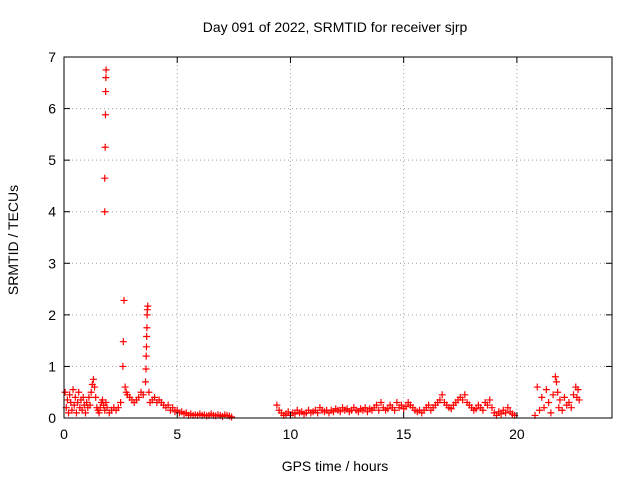 The image size is (640, 480). I want to click on y-tick-label: 5, so click(52, 160).